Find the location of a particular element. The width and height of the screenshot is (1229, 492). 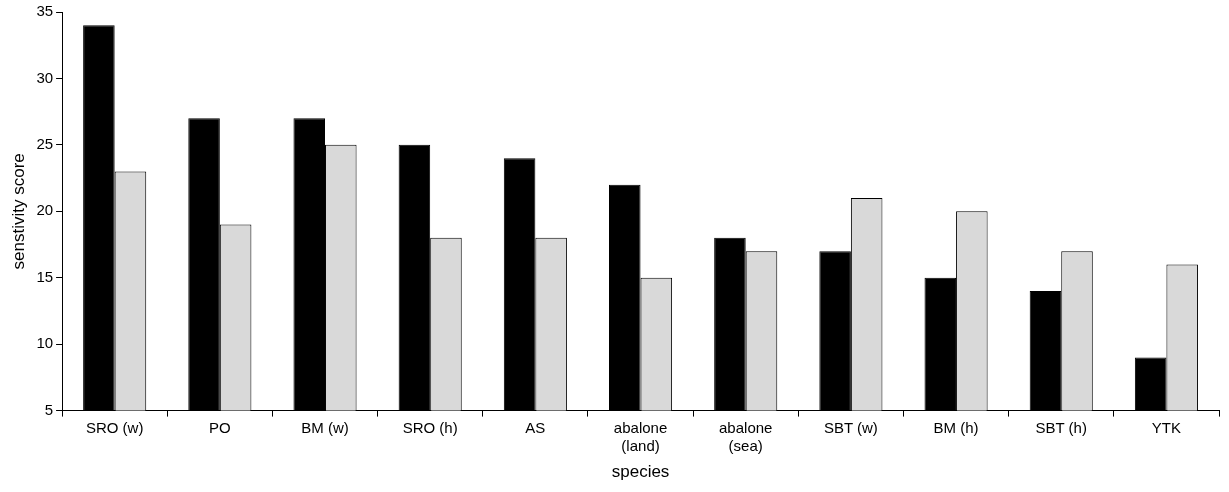

x-tick-label: BM (w) is located at coordinates (325, 427).